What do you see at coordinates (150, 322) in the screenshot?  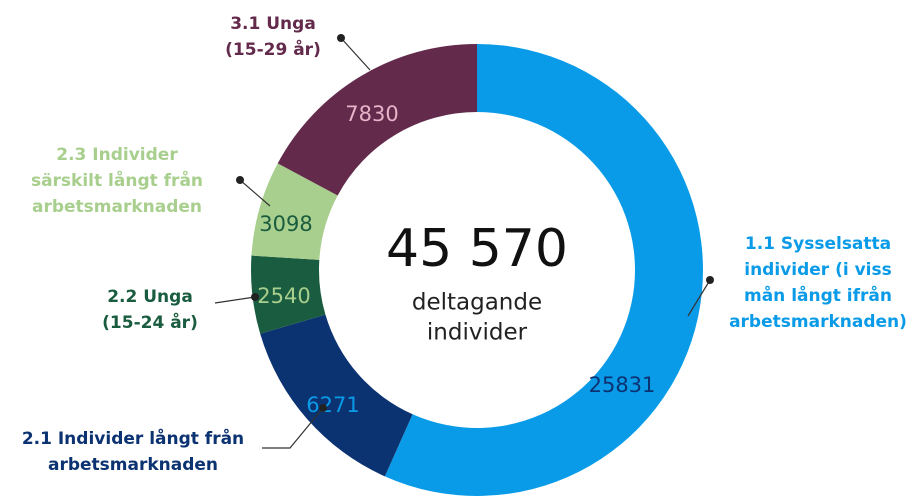 I see `legend-label: (15-24 år)` at bounding box center [150, 322].